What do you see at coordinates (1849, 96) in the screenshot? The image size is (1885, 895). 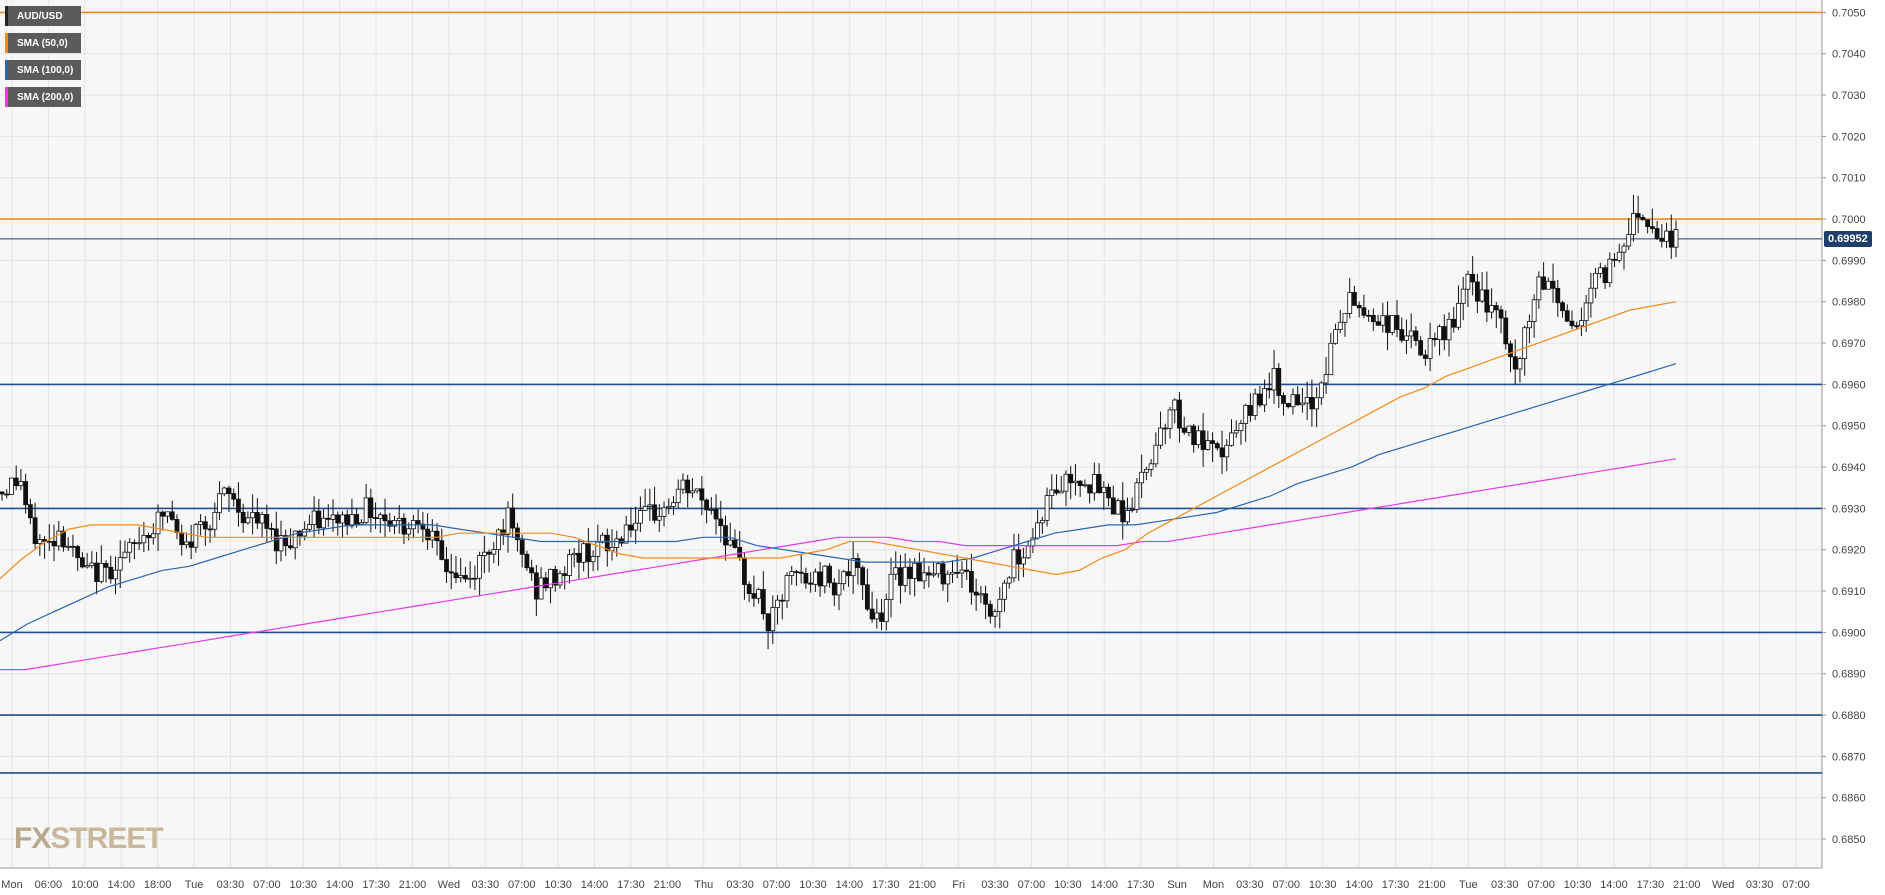 I see `y-tick-label: 0.7030` at bounding box center [1849, 96].